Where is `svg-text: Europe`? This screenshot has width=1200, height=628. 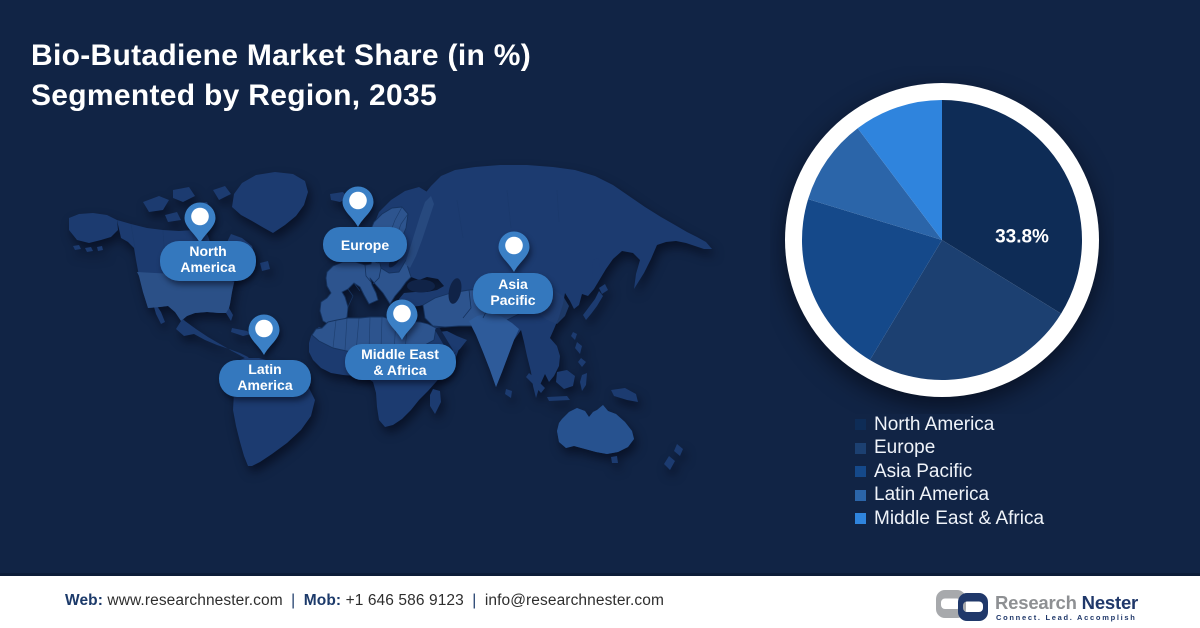 svg-text: Europe is located at coordinates (365, 245).